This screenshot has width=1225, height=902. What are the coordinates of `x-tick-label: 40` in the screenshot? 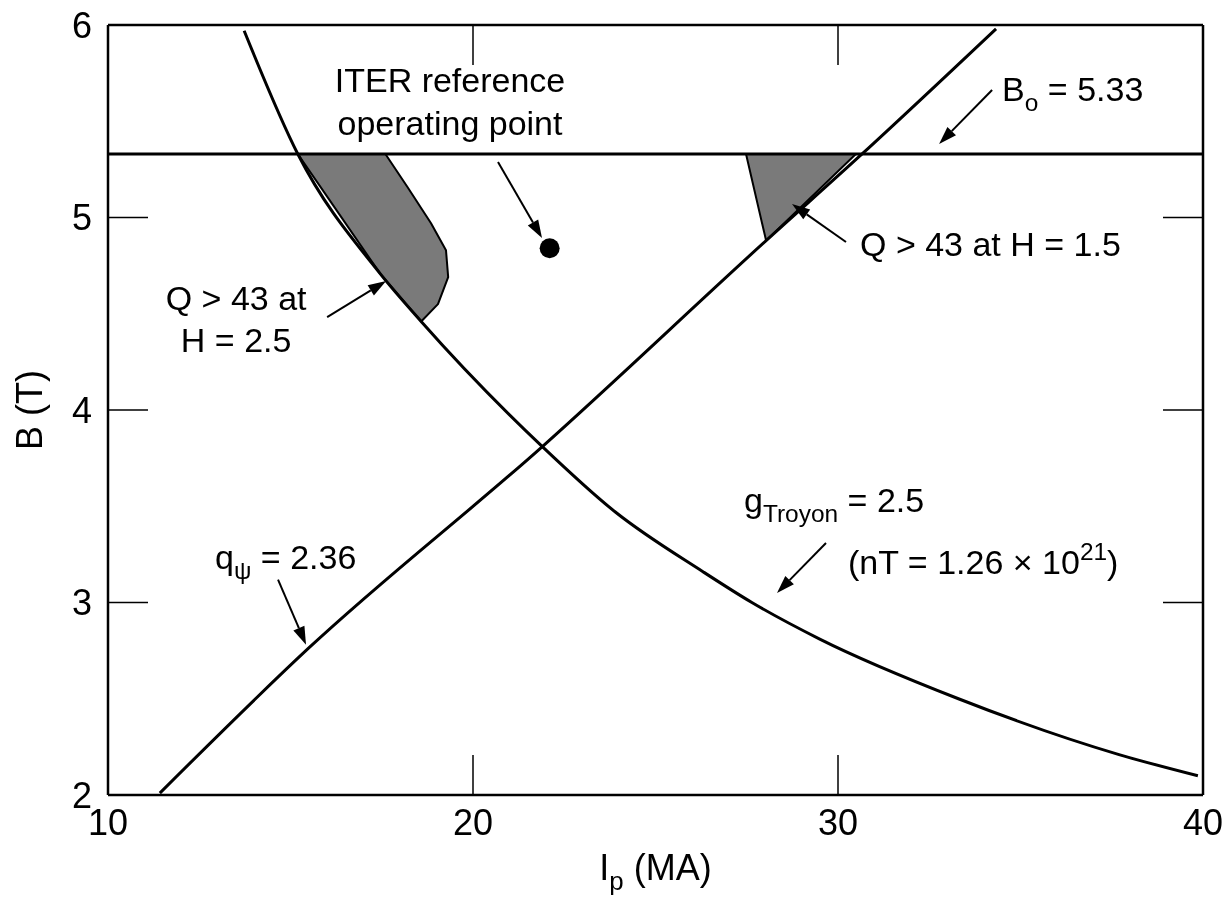 It's located at (1203, 822).